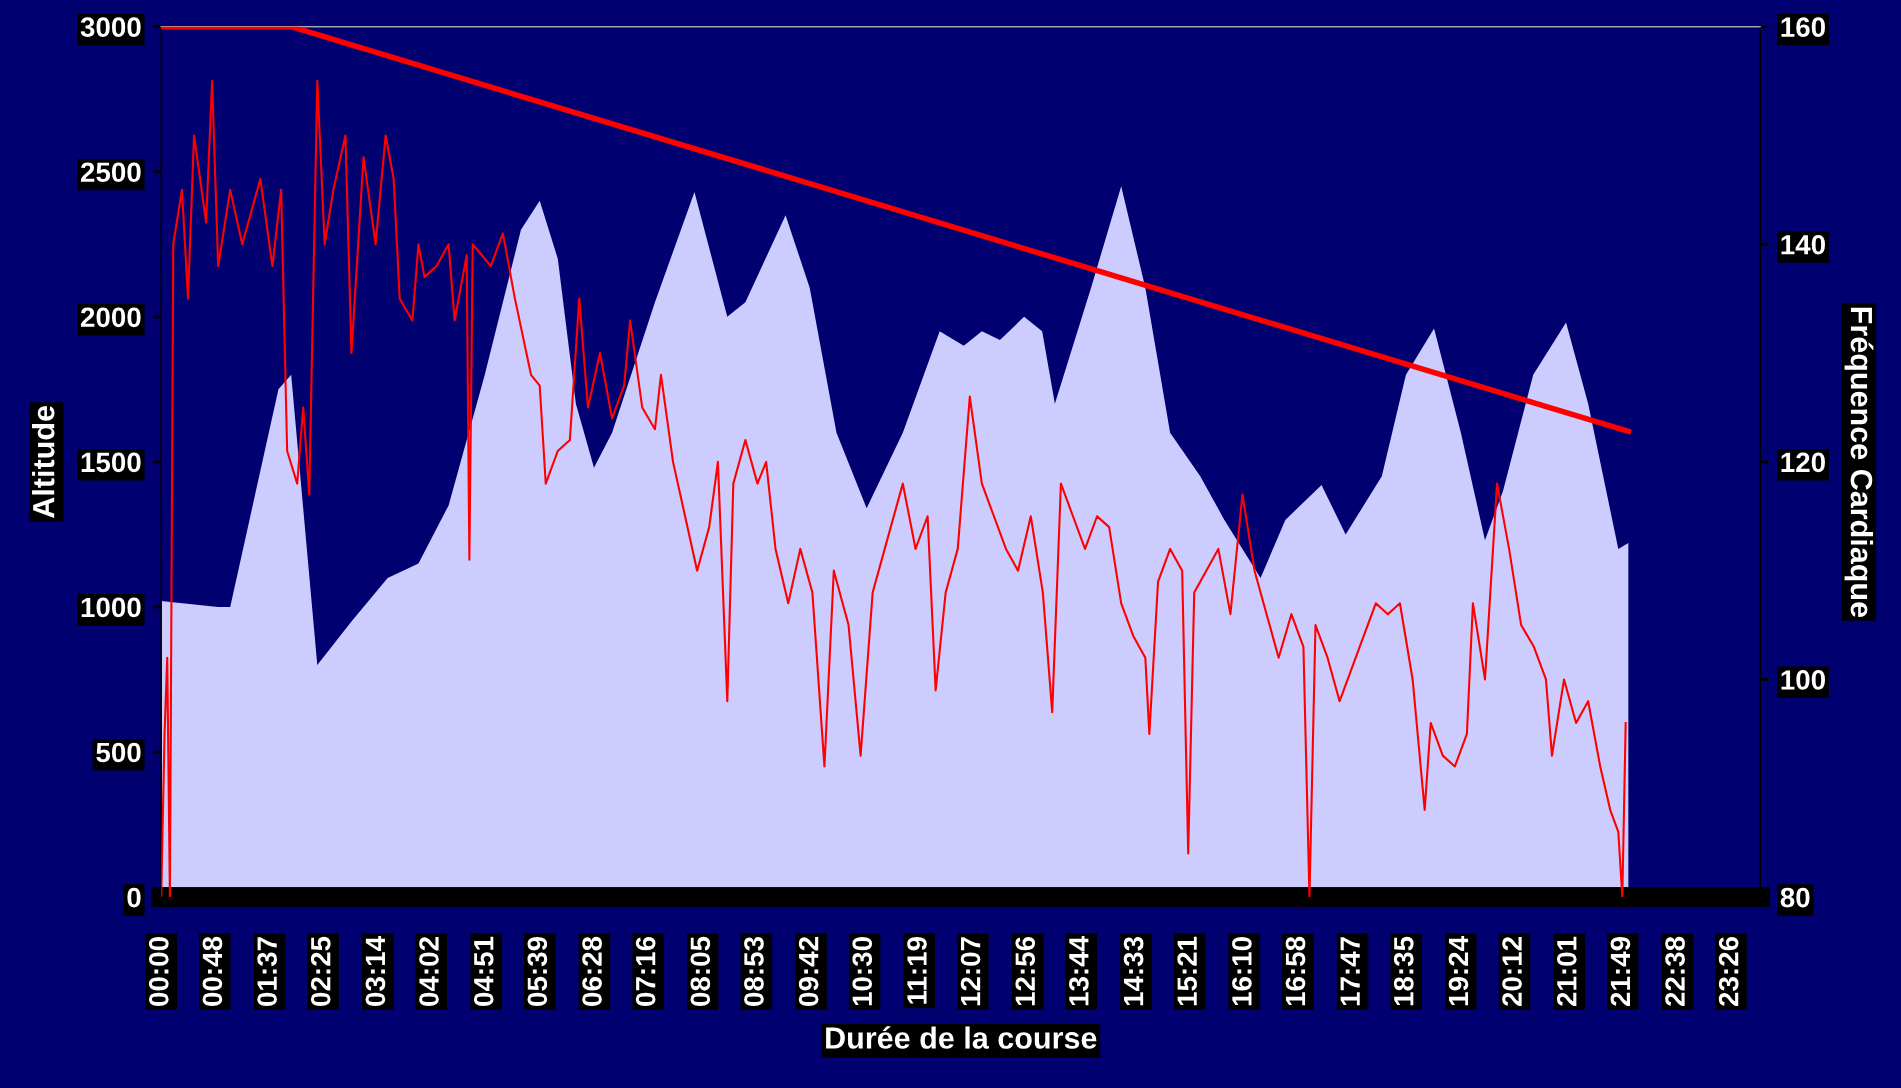  I want to click on y2-axis-title: Fréquence Cardiaque, so click(1859, 462).